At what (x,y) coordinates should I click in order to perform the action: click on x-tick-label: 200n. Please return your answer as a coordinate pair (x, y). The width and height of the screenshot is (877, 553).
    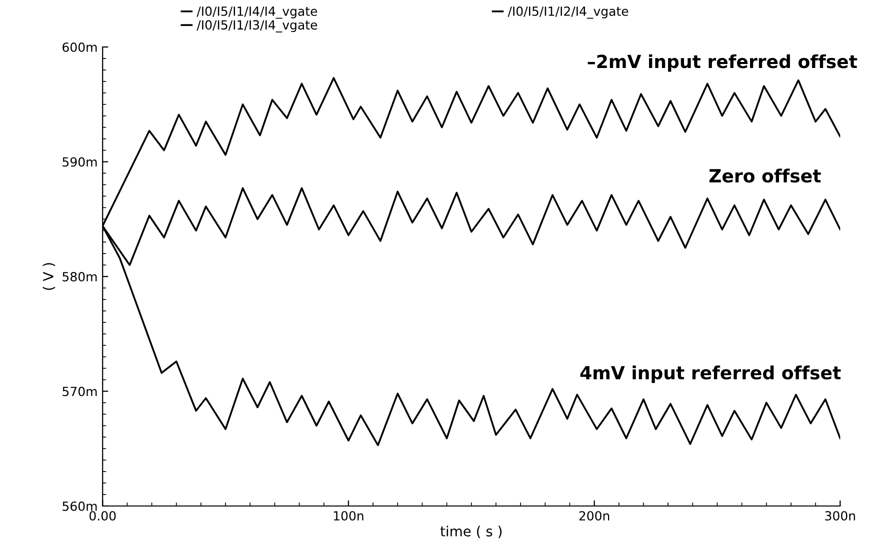
    Looking at the image, I should click on (594, 516).